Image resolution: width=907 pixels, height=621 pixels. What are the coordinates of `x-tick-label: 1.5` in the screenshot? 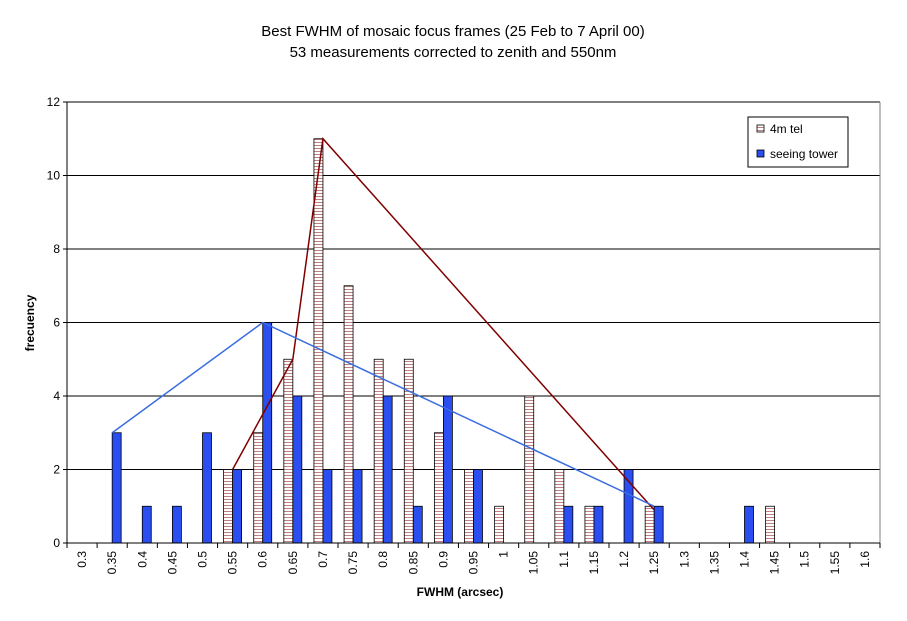 It's located at (805, 559).